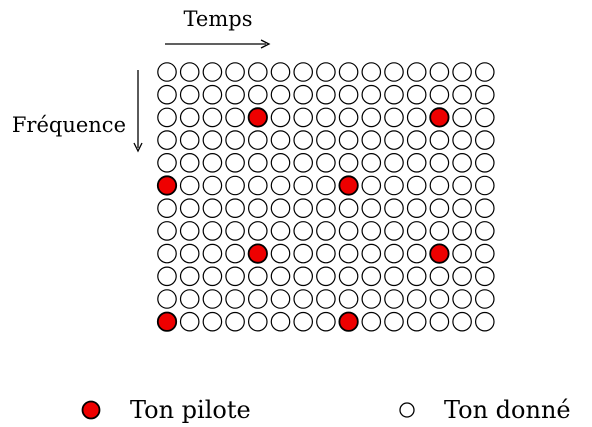  Describe the element at coordinates (407, 410) in the screenshot. I see `legend-data-marker` at that location.